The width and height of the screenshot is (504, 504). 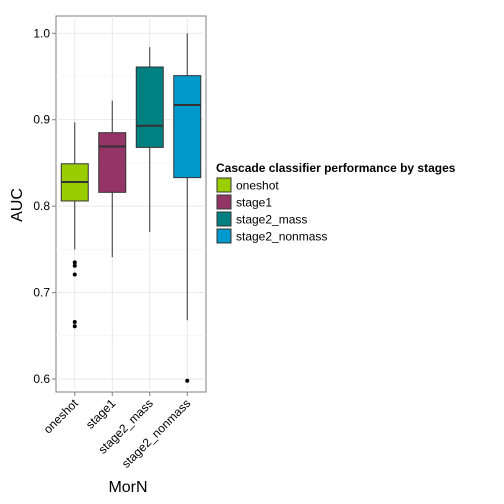 What do you see at coordinates (101, 414) in the screenshot?
I see `x-tick-label: stage1` at bounding box center [101, 414].